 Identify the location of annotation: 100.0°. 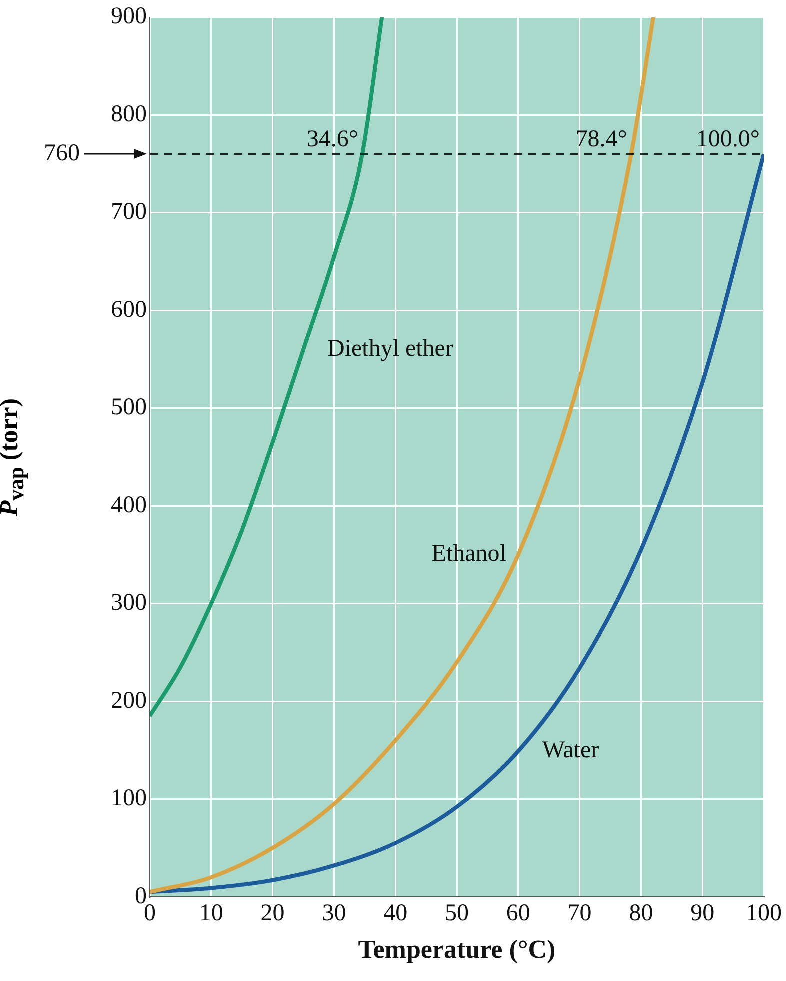
(728, 139).